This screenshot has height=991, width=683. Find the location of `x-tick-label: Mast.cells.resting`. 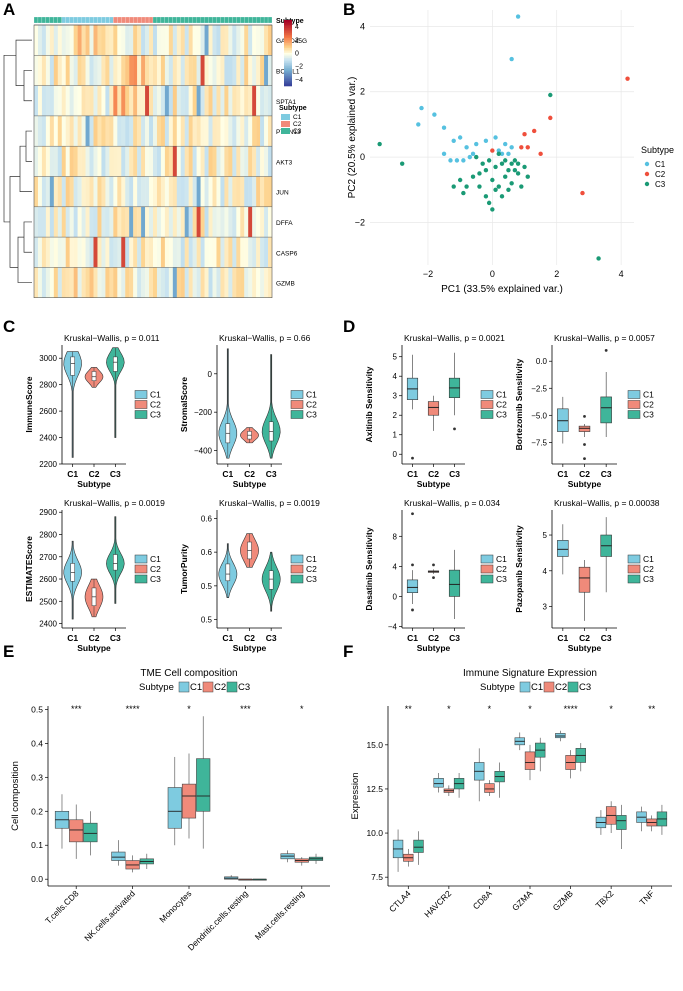

x-tick-label: Mast.cells.resting is located at coordinates (280, 915).